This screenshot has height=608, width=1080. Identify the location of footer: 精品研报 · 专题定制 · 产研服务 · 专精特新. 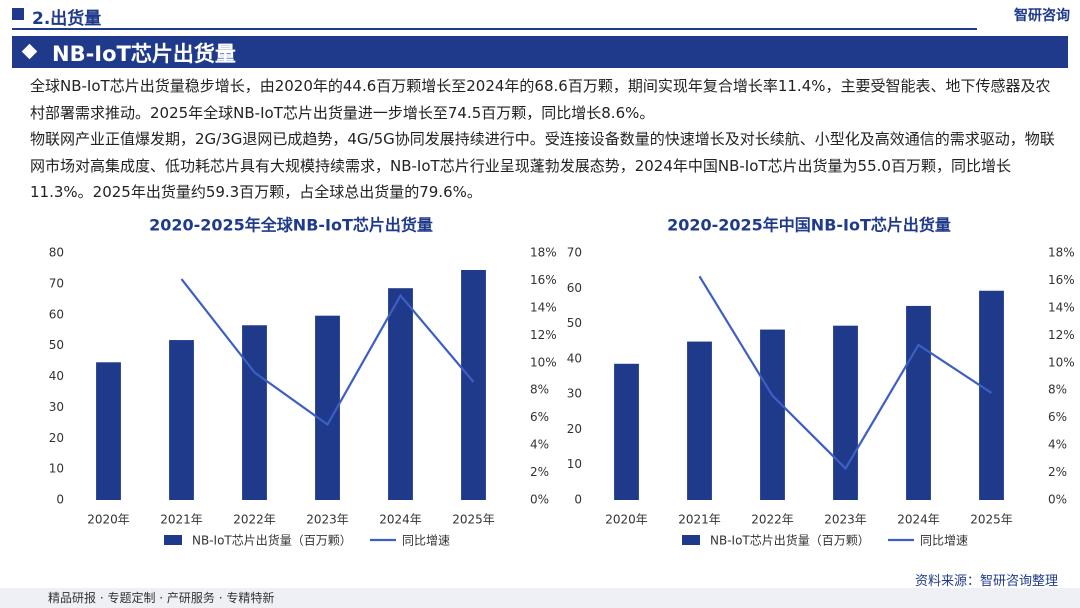
(161, 598).